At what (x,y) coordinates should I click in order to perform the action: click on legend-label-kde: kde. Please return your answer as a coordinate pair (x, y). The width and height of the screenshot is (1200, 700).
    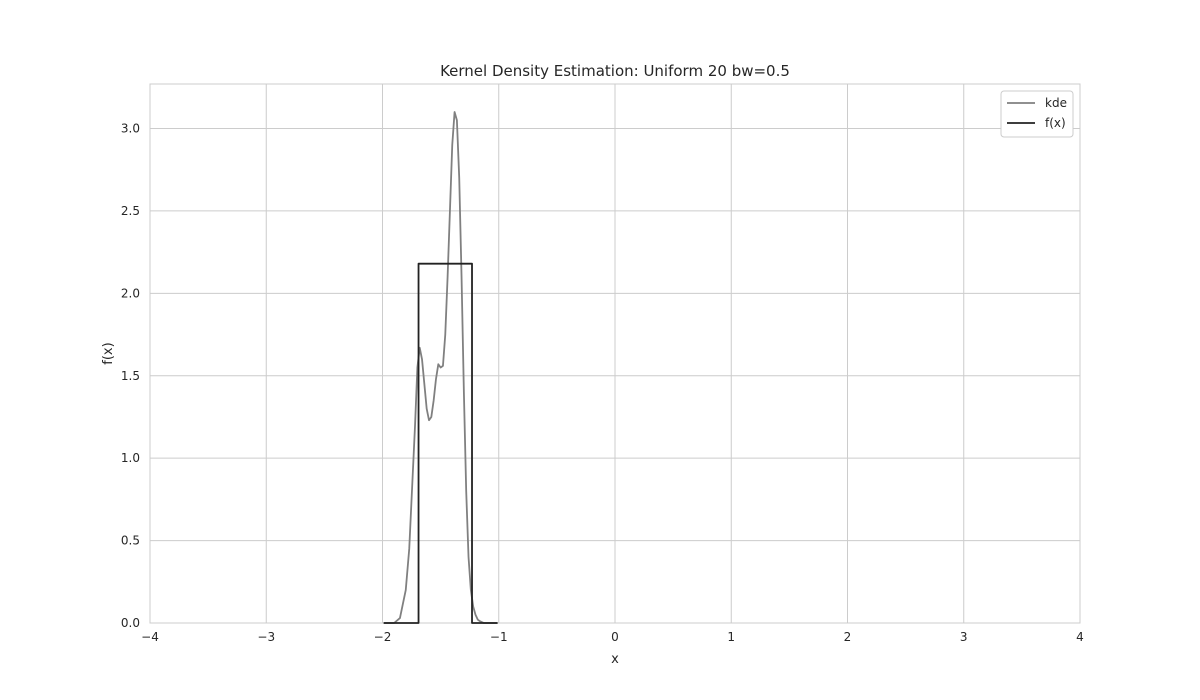
    Looking at the image, I should click on (1056, 103).